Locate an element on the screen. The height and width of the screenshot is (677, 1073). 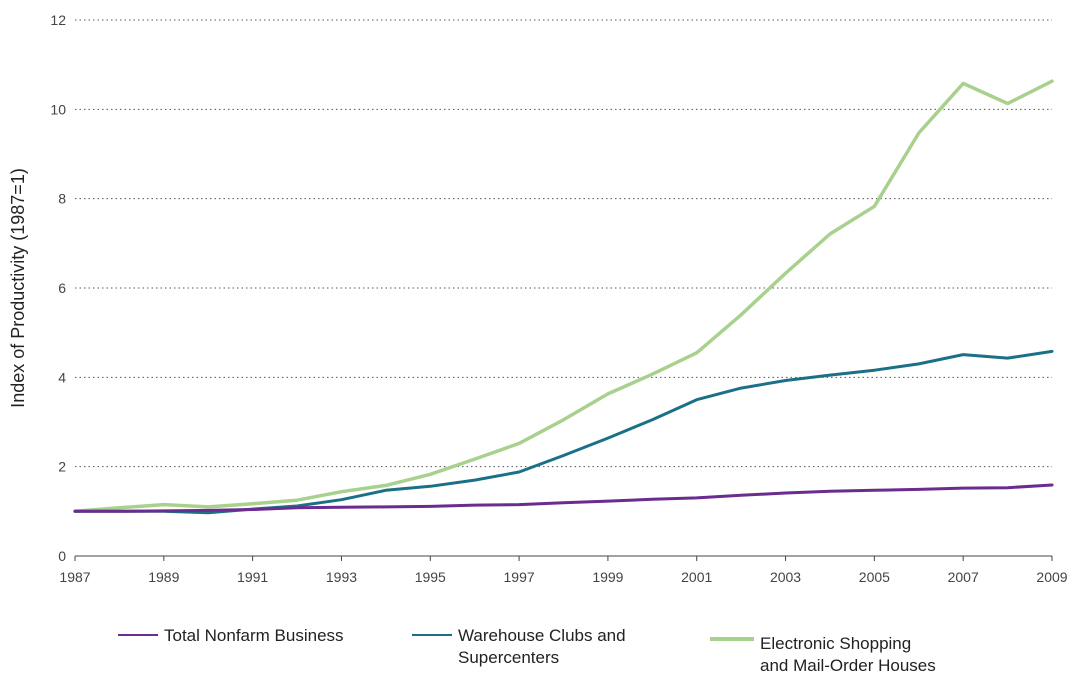
y-axis-label: Index of Productivity (1987=1) is located at coordinates (18, 288).